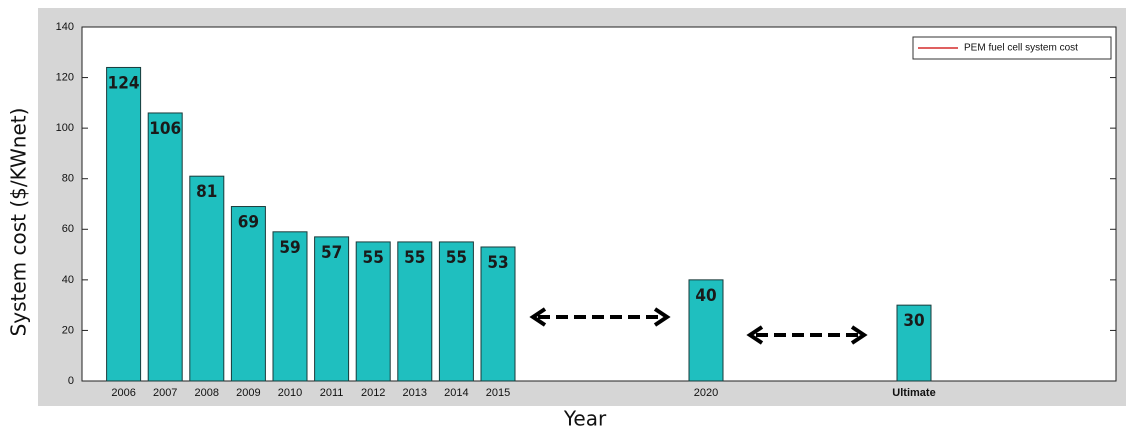 The width and height of the screenshot is (1130, 435). I want to click on x-tick-label: 2007, so click(165, 393).